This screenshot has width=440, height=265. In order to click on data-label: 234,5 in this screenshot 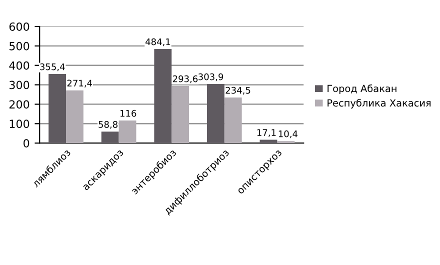, I will do `click(238, 90)`.